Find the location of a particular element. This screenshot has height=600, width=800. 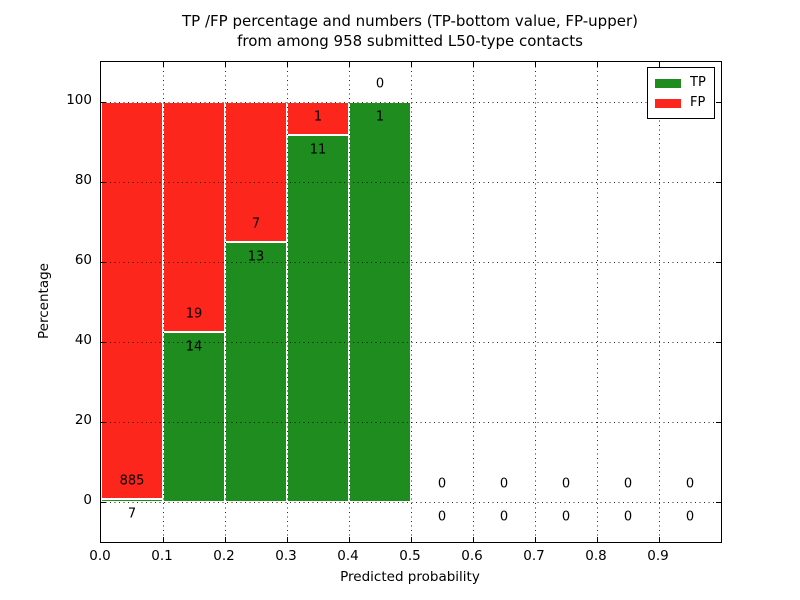

x-tick-label: 0.8 is located at coordinates (596, 556).